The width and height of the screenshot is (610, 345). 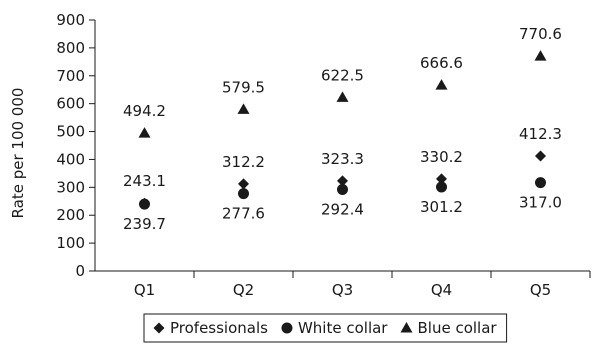 What do you see at coordinates (441, 63) in the screenshot?
I see `blue-collar-data-label: 666.6` at bounding box center [441, 63].